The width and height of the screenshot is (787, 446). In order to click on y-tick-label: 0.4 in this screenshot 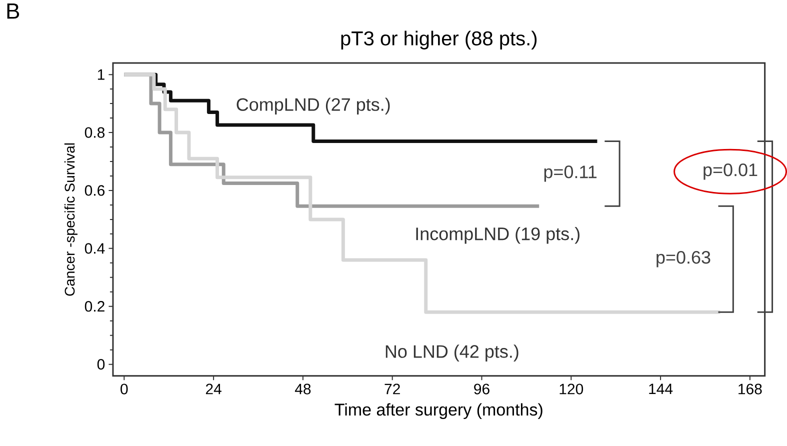, I will do `click(94, 248)`.